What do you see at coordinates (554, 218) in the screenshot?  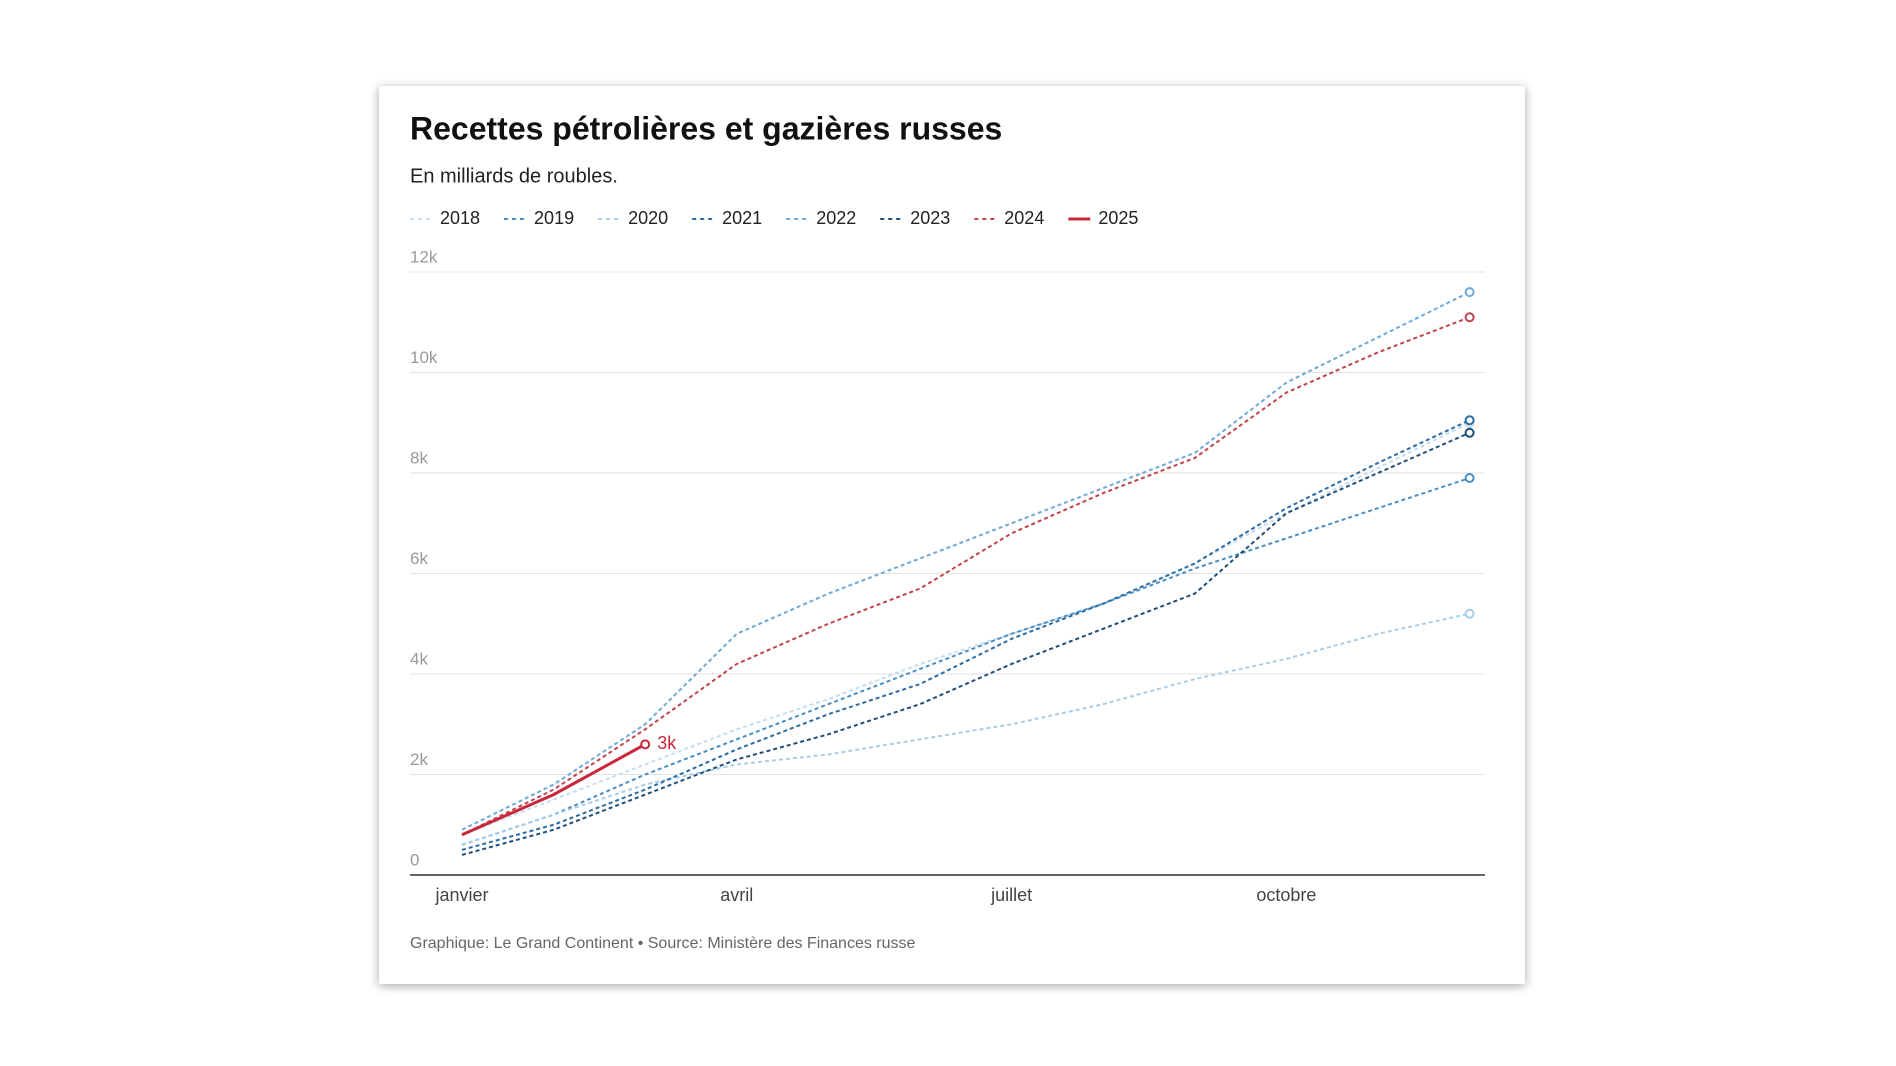 I see `legend-label: 2019` at bounding box center [554, 218].